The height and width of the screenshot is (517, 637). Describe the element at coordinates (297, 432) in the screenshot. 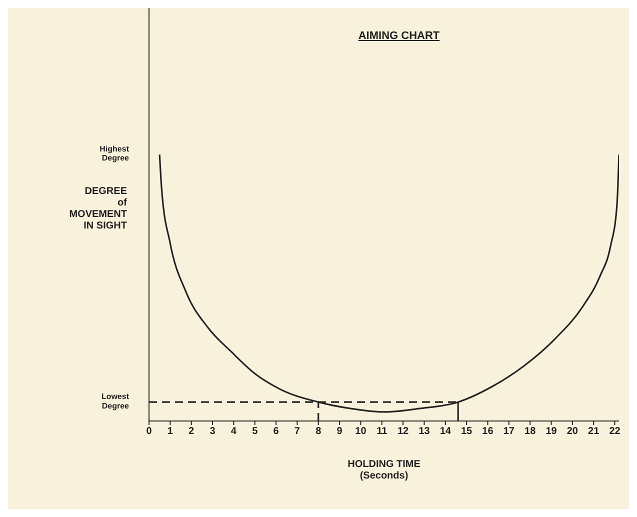

I see `x-tick-label: 7` at that location.